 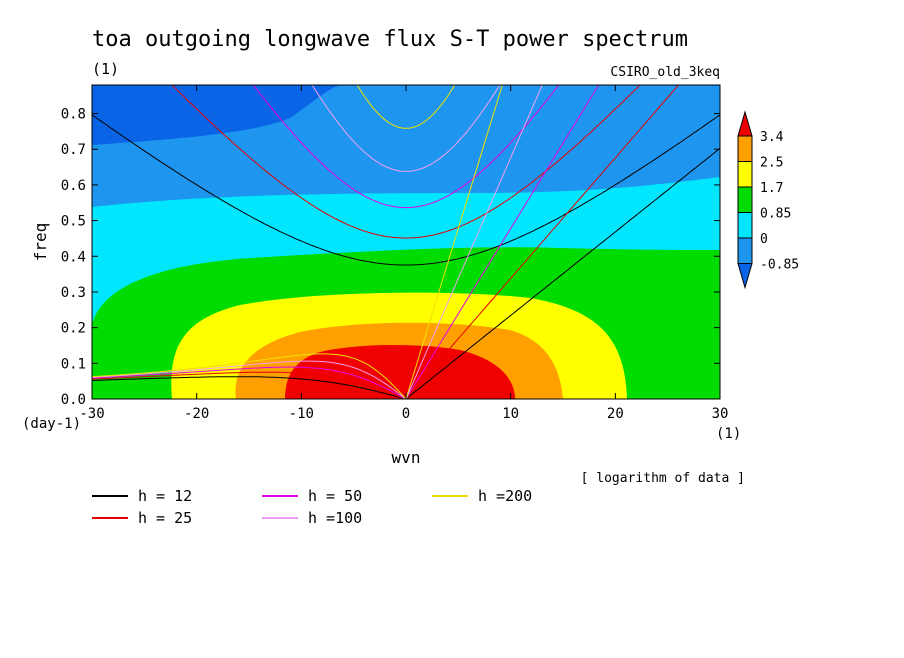 What do you see at coordinates (454, 242) in the screenshot?
I see `dispersion-kelvin-h200` at bounding box center [454, 242].